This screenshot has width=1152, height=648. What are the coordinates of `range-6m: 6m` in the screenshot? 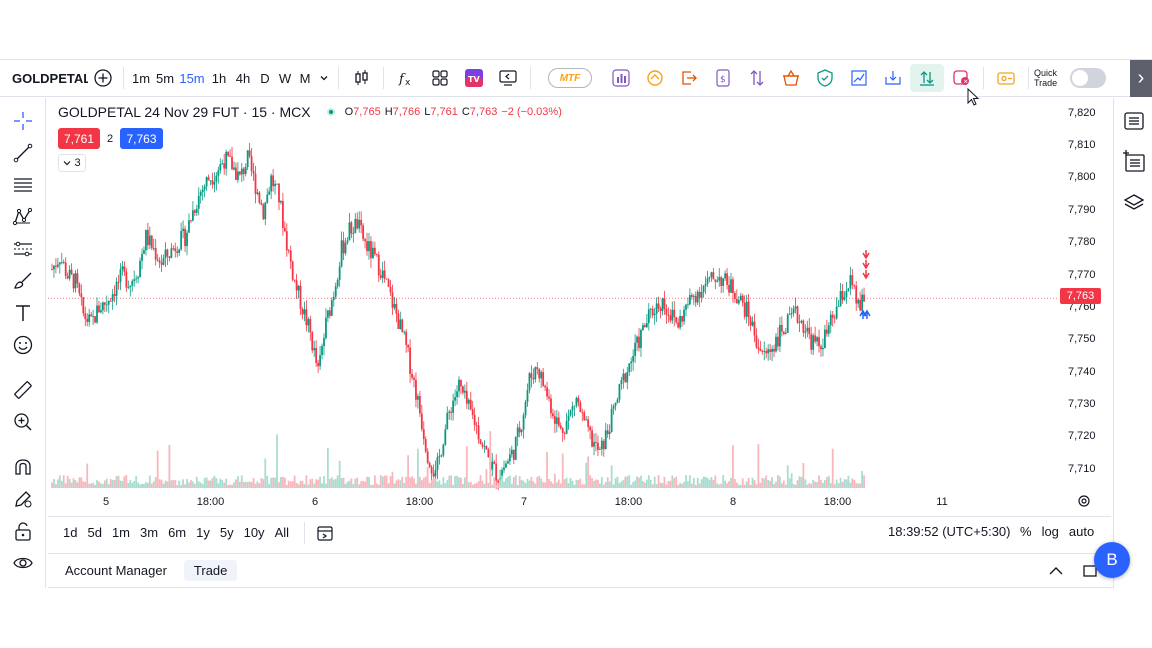 It's located at (177, 532).